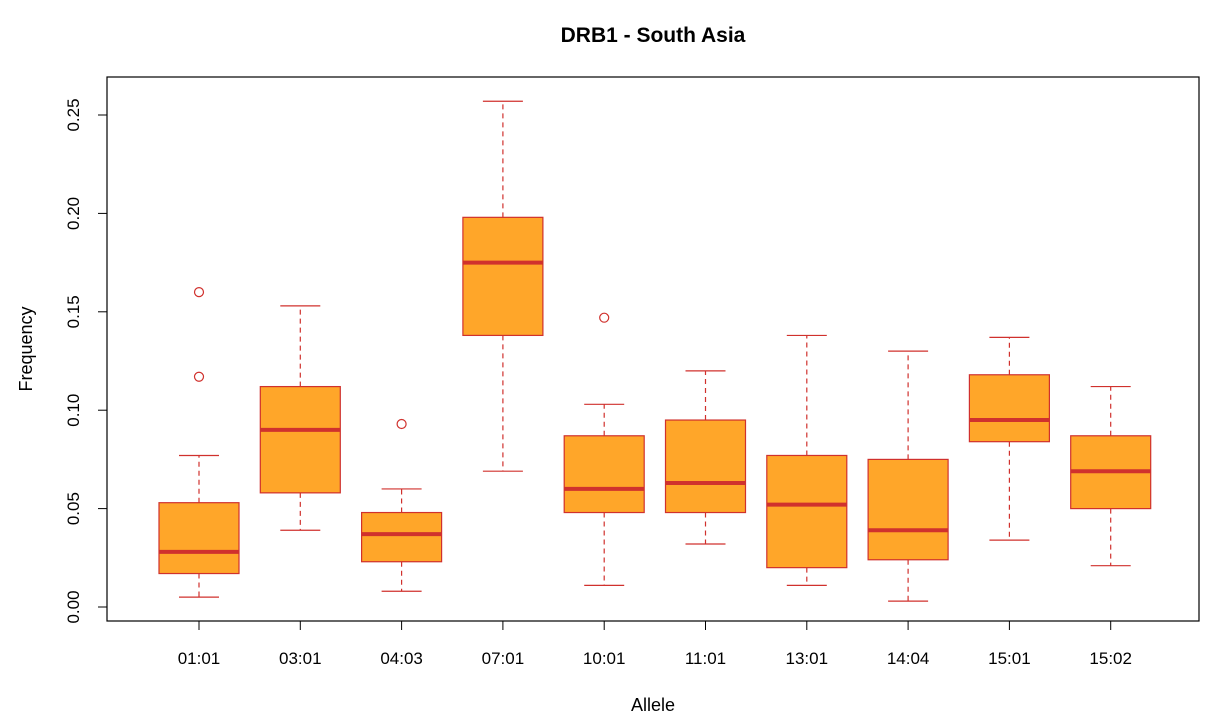 This screenshot has height=725, width=1218. What do you see at coordinates (73, 213) in the screenshot?
I see `y-tick-label: 0.20` at bounding box center [73, 213].